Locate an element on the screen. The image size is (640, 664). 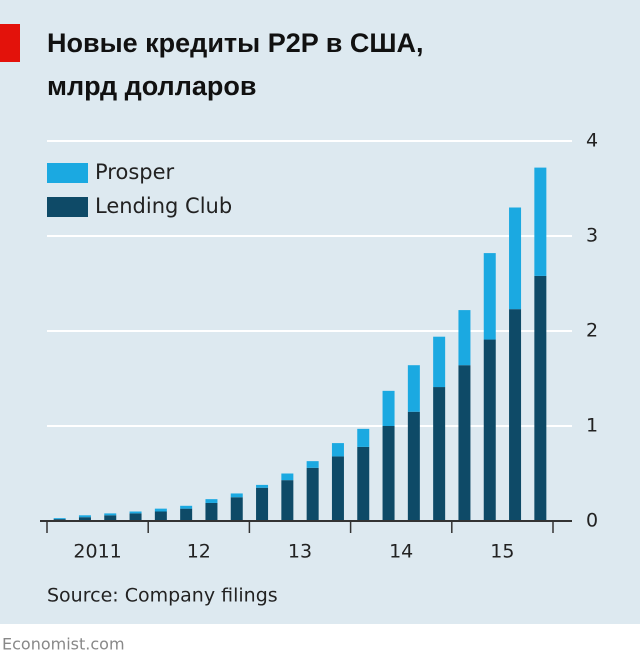
y-tick-label: 3 is located at coordinates (592, 236).